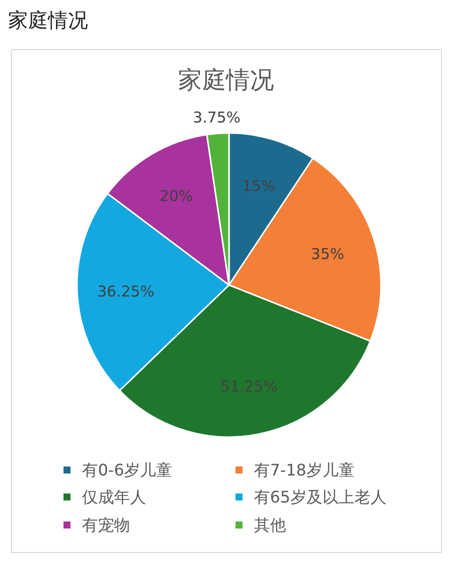 This screenshot has height=562, width=459. What do you see at coordinates (176, 196) in the screenshot?
I see `data-label: 20%` at bounding box center [176, 196].